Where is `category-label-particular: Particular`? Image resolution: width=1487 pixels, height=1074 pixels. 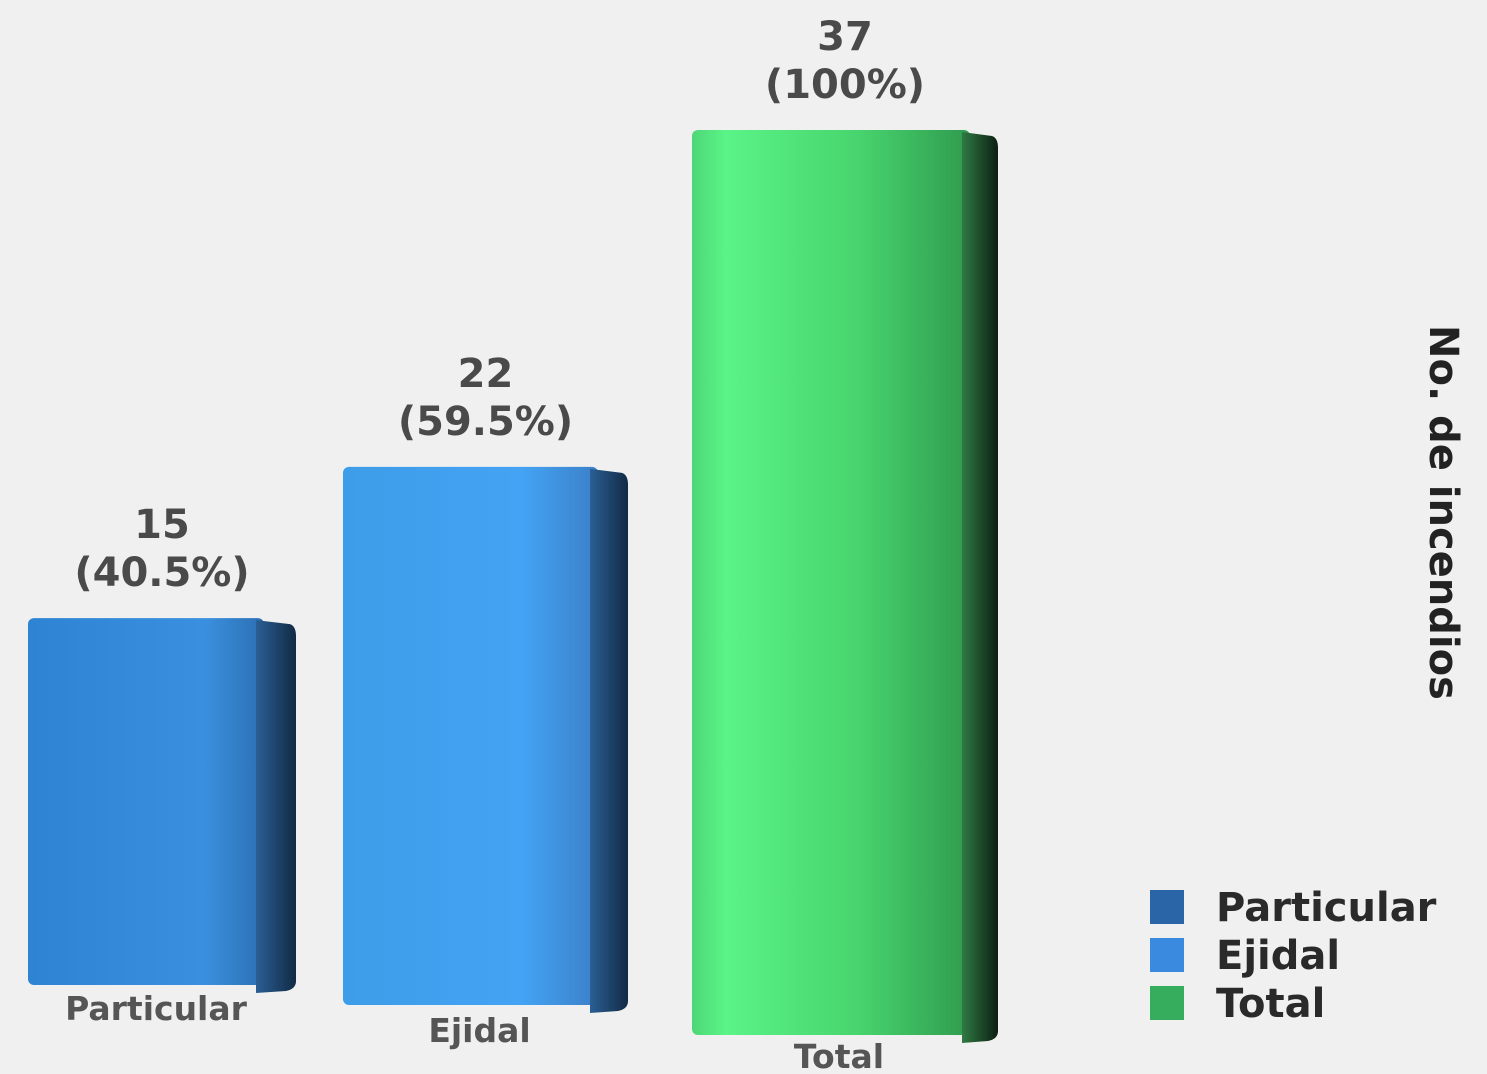
category-label-particular: Particular is located at coordinates (156, 1008).